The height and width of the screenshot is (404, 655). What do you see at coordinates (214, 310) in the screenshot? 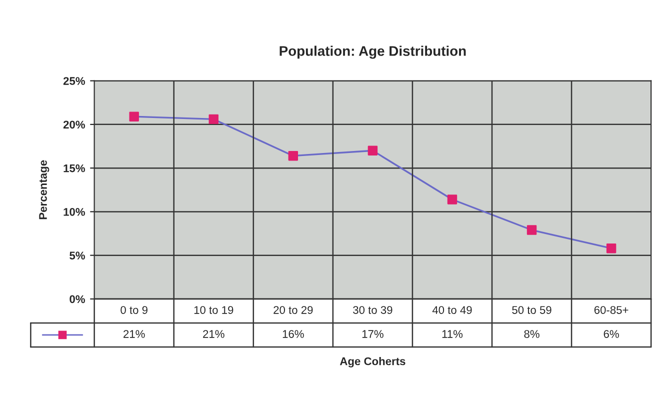
I see `x-tick-label: 10 to 19` at bounding box center [214, 310].